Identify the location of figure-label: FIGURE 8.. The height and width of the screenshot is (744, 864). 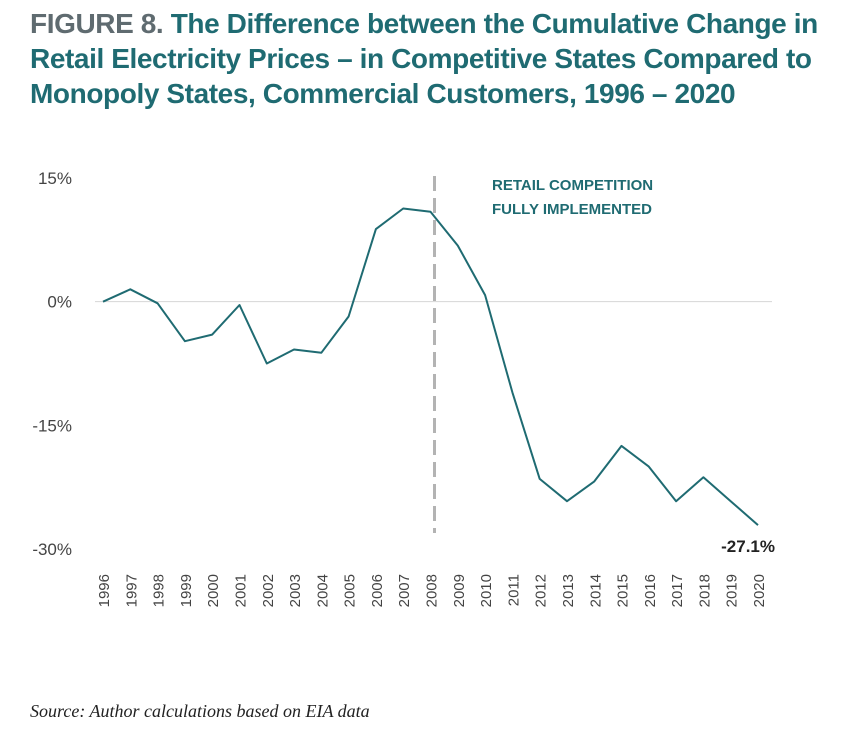
(97, 23).